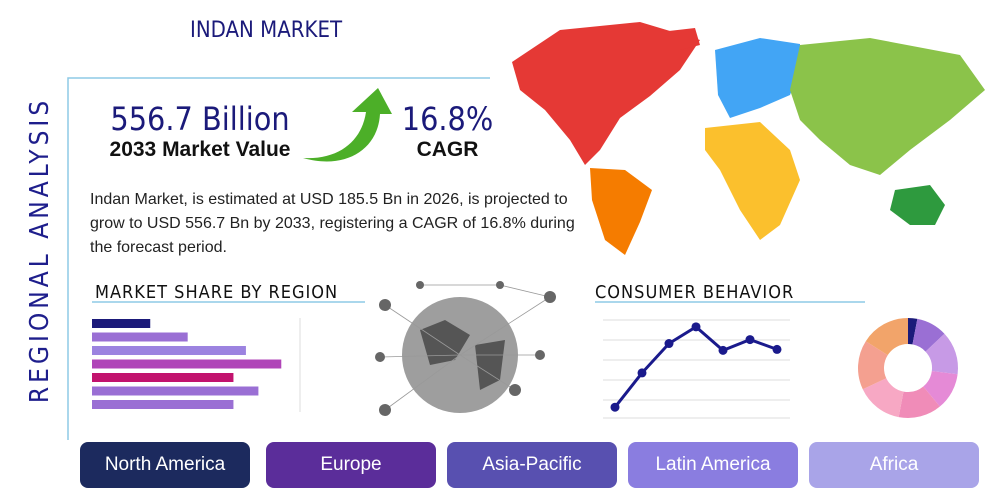  What do you see at coordinates (40, 250) in the screenshot?
I see `side-title: REGIONAL ANALYSIS` at bounding box center [40, 250].